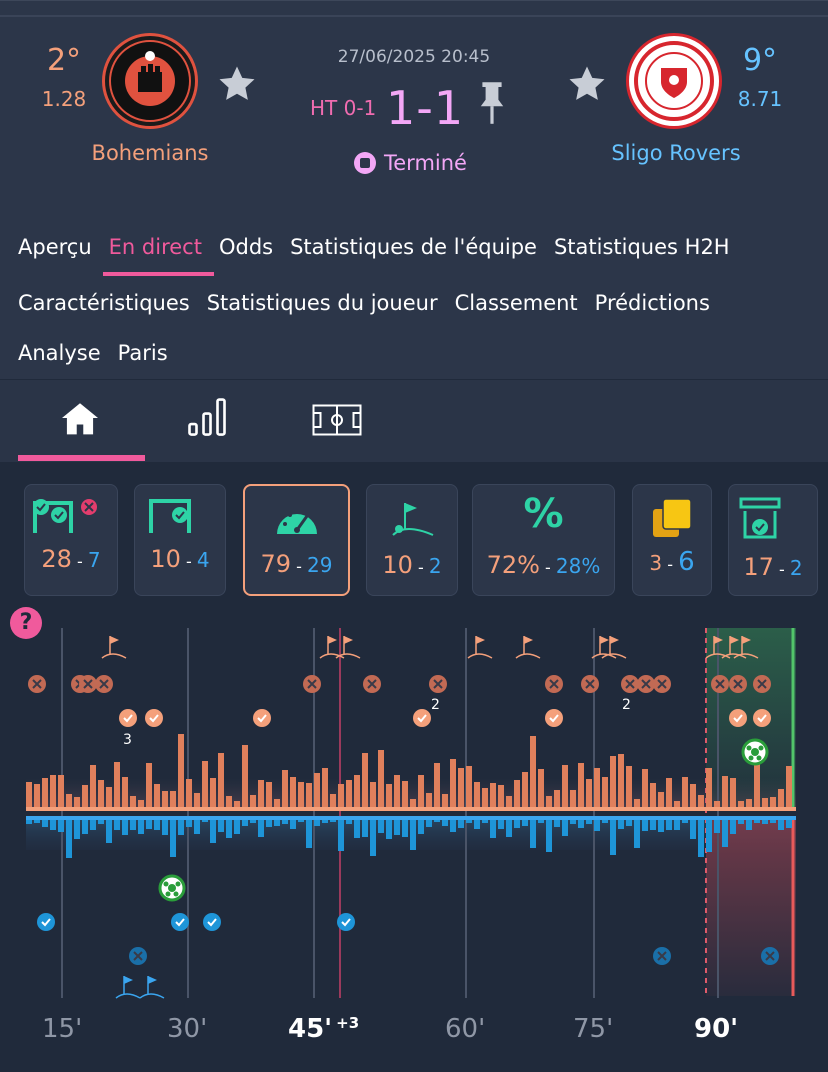  Describe the element at coordinates (587, 84) in the screenshot. I see `favorite-away-star-icon` at that location.